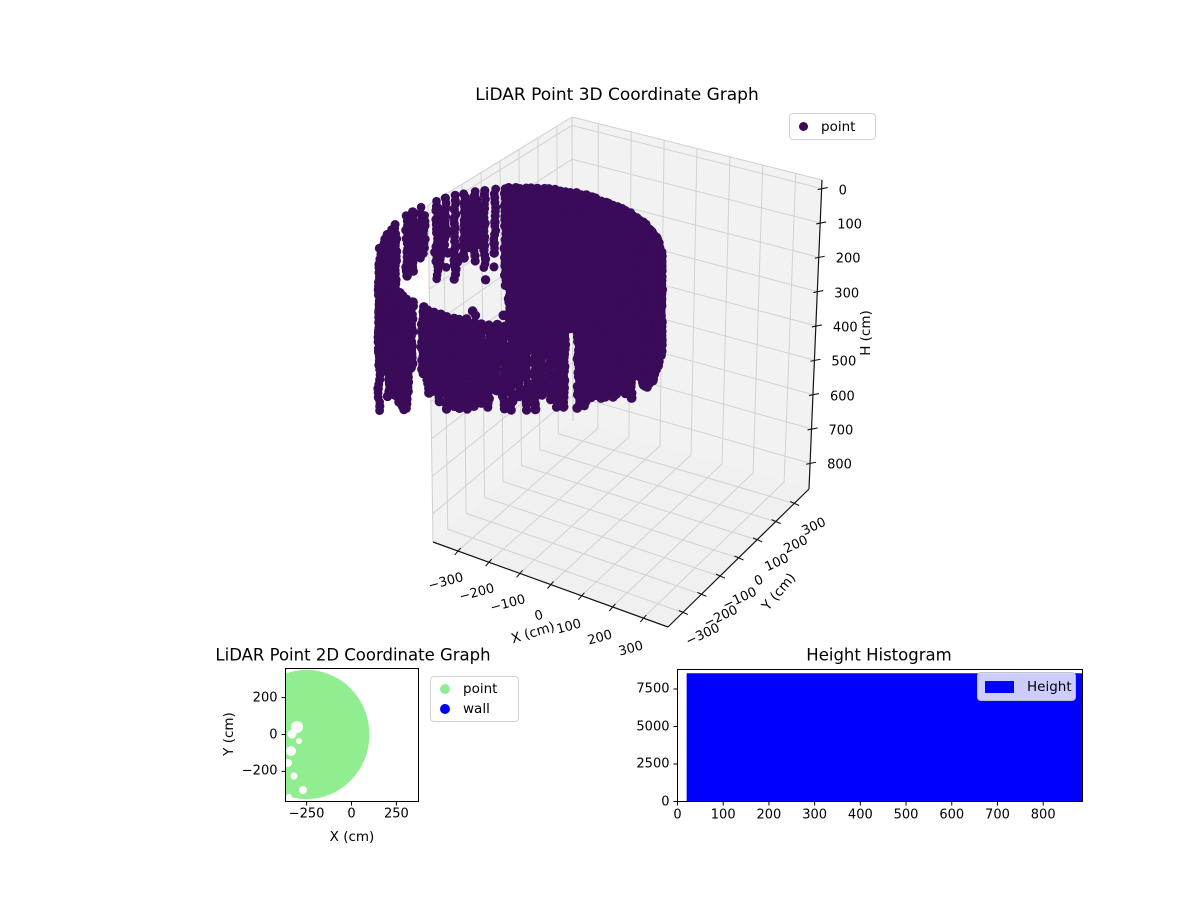 This screenshot has width=1200, height=900. I want to click on tick-label: 5000, so click(653, 726).